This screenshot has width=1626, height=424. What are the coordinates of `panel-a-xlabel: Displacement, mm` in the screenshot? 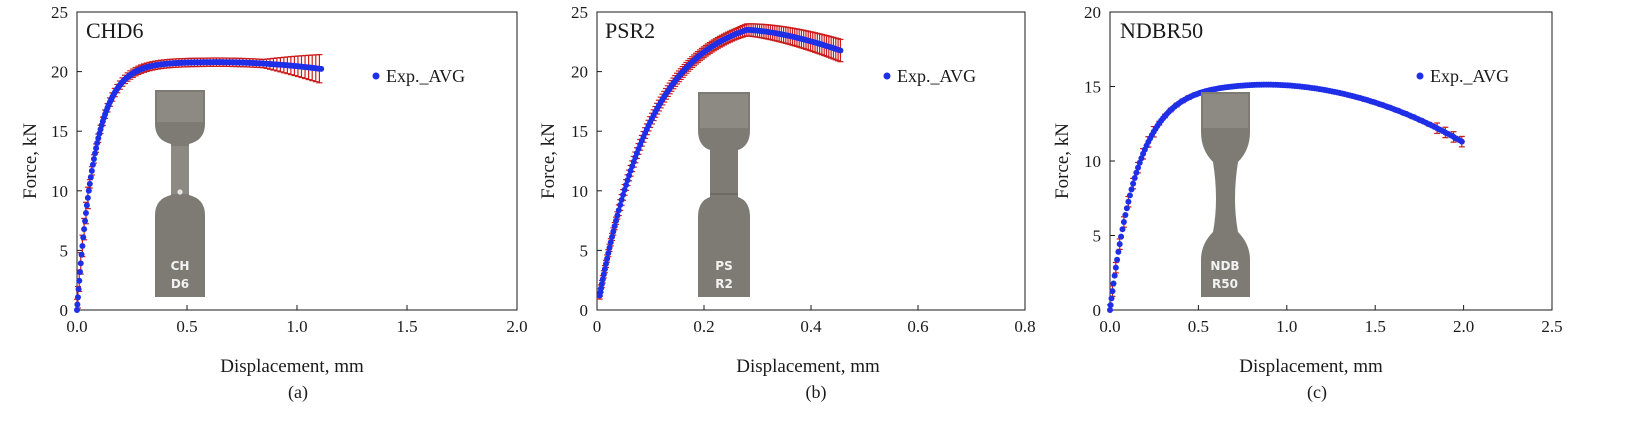 It's located at (292, 366).